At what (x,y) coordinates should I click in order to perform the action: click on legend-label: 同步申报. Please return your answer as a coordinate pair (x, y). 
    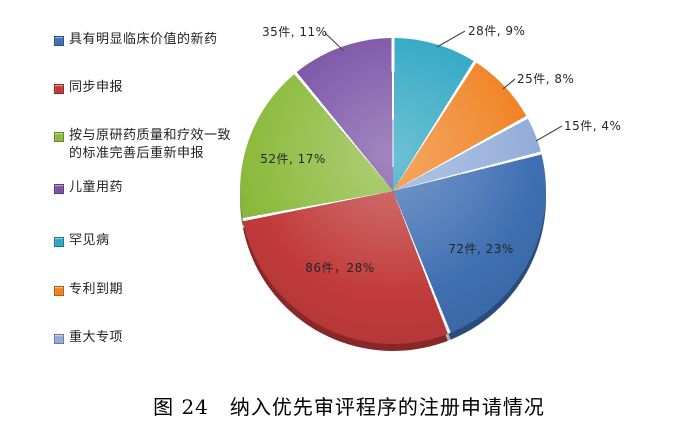
    Looking at the image, I should click on (96, 87).